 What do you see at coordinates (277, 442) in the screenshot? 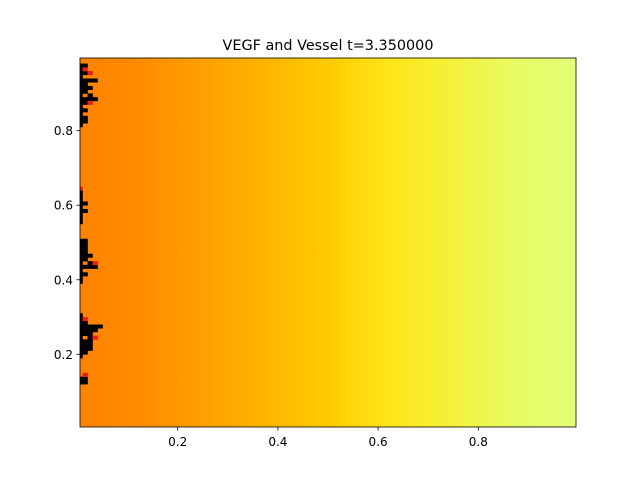
I see `x-tick-label: 0.4` at bounding box center [277, 442].